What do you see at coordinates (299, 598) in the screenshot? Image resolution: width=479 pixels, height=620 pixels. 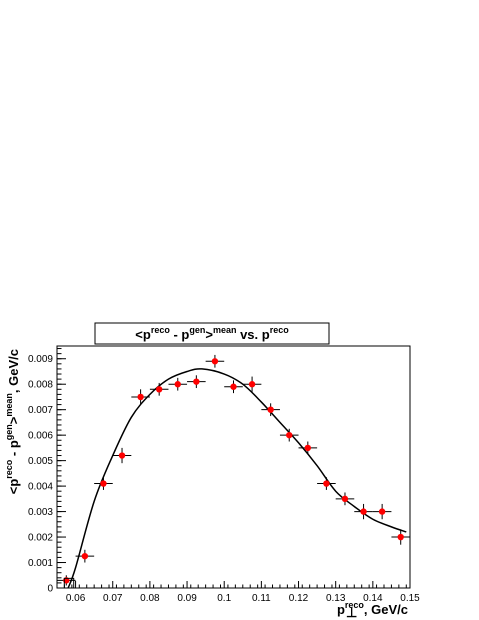 I see `x-tick-label: 0.12` at bounding box center [299, 598].